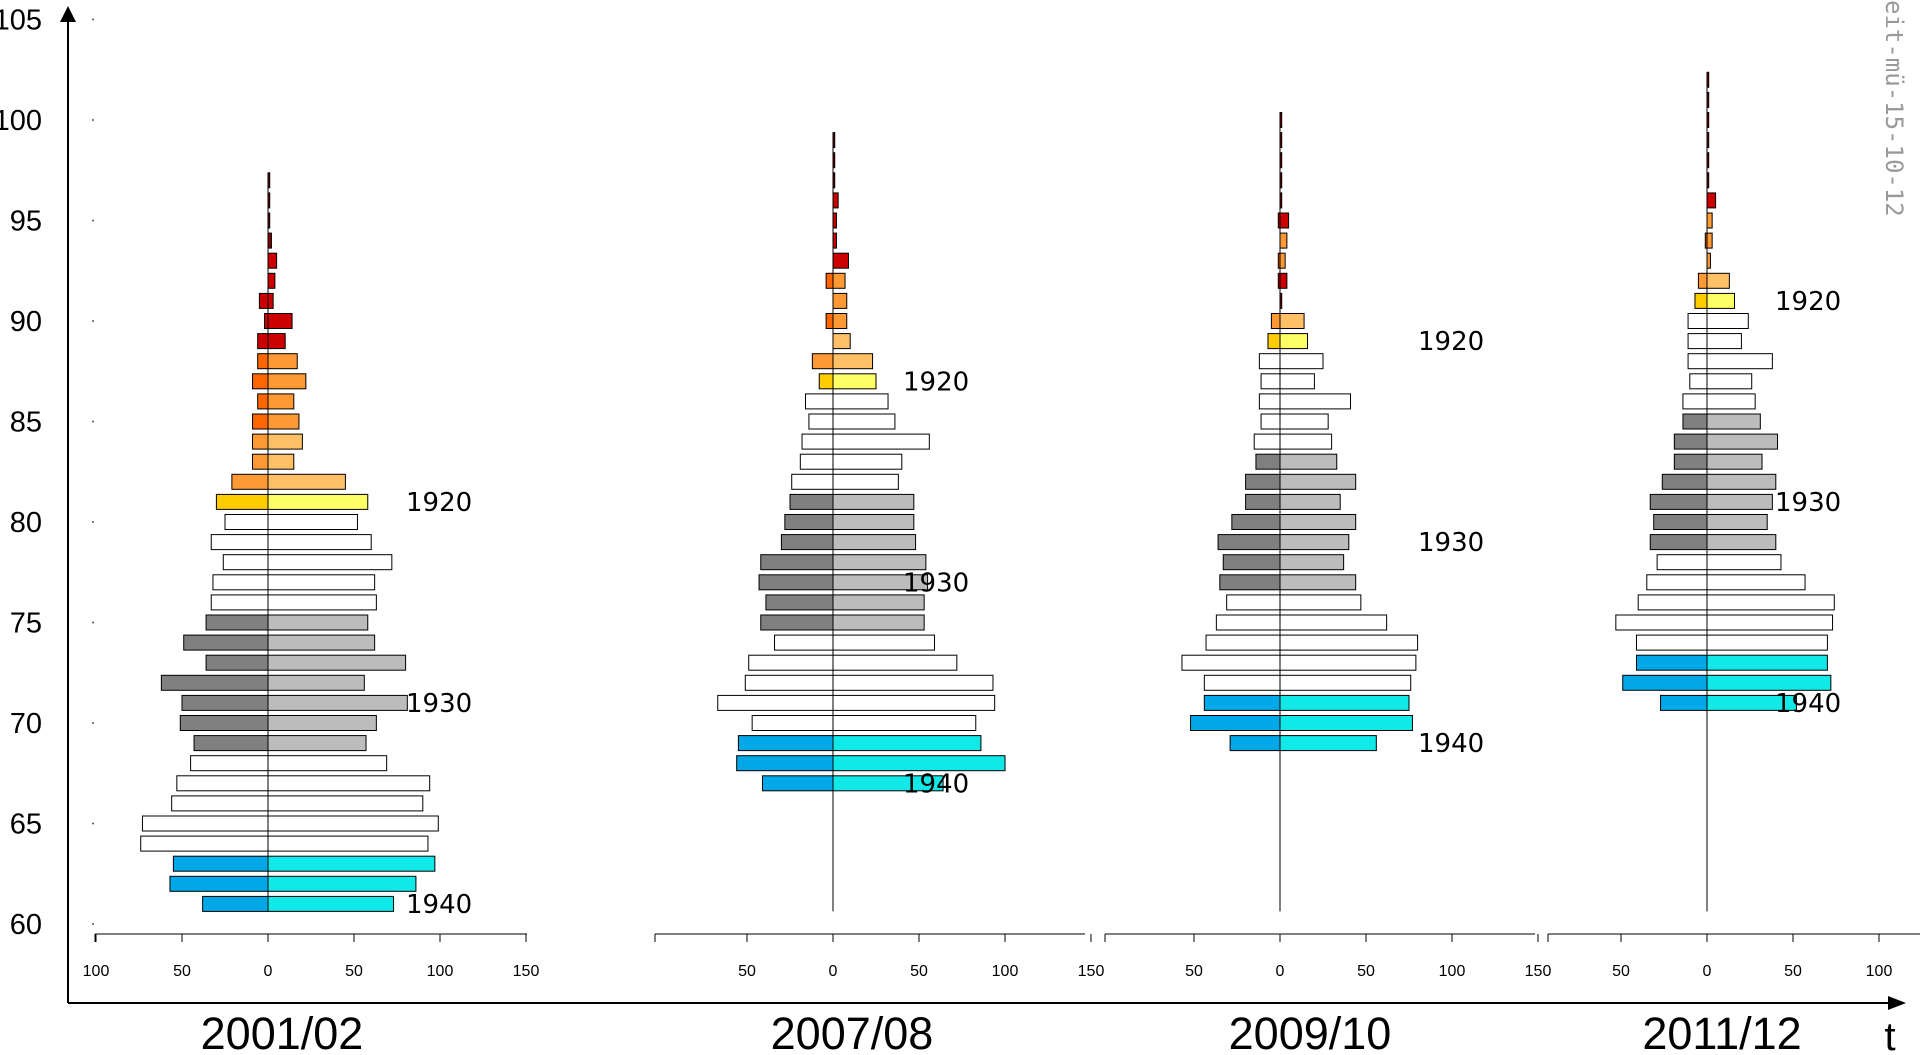  Describe the element at coordinates (1889, 1035) in the screenshot. I see `t-axis-label: t` at that location.